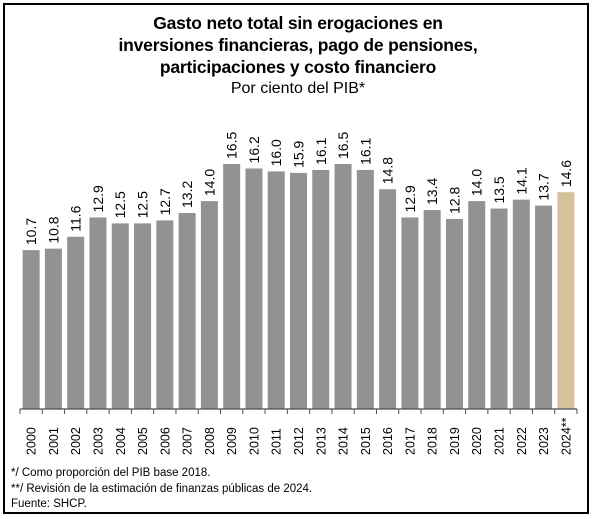 The width and height of the screenshot is (594, 519). I want to click on value-label-2021: 13.5, so click(499, 189).